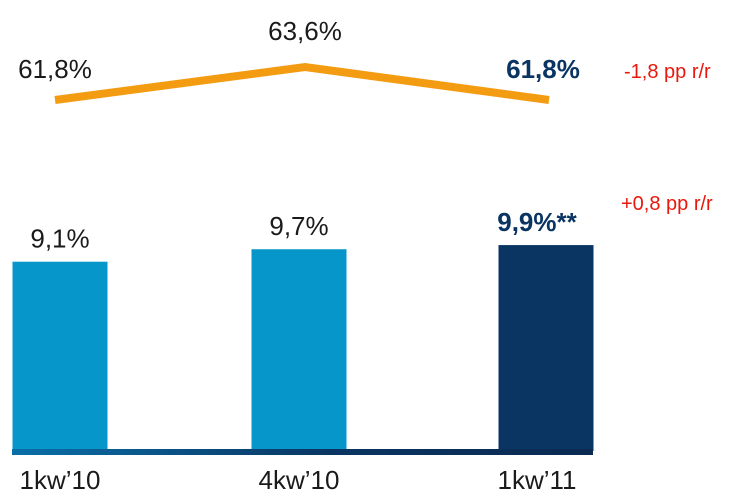 Image resolution: width=747 pixels, height=499 pixels. What do you see at coordinates (537, 222) in the screenshot?
I see `bar-label-3: 9,9%**` at bounding box center [537, 222].